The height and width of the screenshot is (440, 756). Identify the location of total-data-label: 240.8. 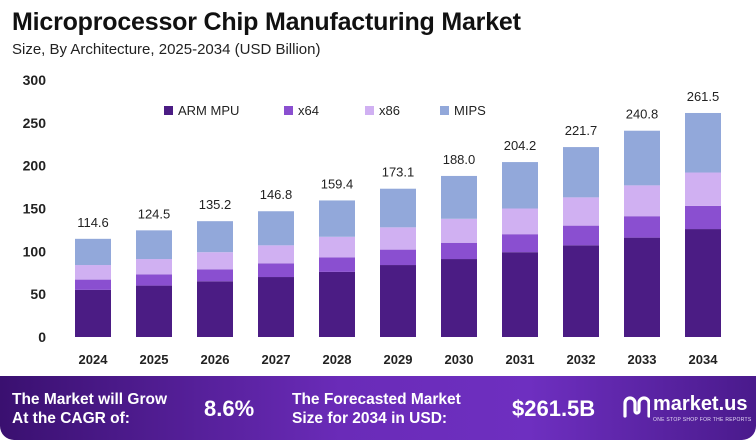
(642, 114).